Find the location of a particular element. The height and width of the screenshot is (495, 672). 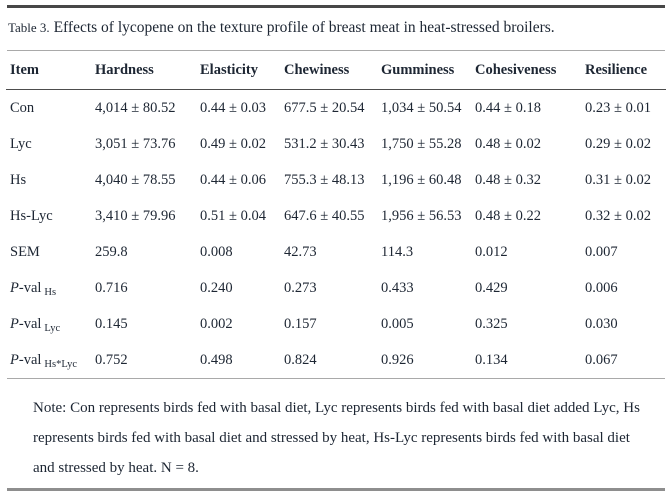

table-cell: 0.005 is located at coordinates (397, 323).